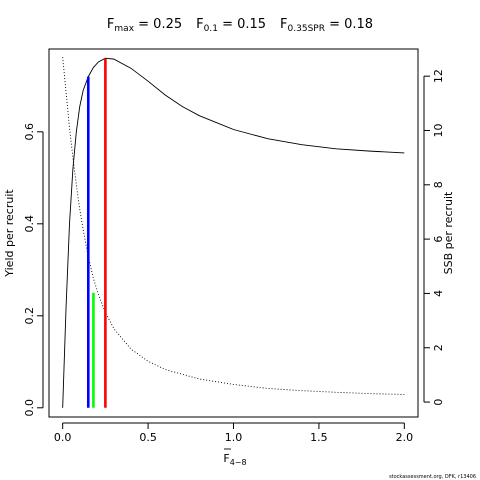 The image size is (480, 480). What do you see at coordinates (158, 24) in the screenshot?
I see `title-fmax-value: = 0.25` at bounding box center [158, 24].